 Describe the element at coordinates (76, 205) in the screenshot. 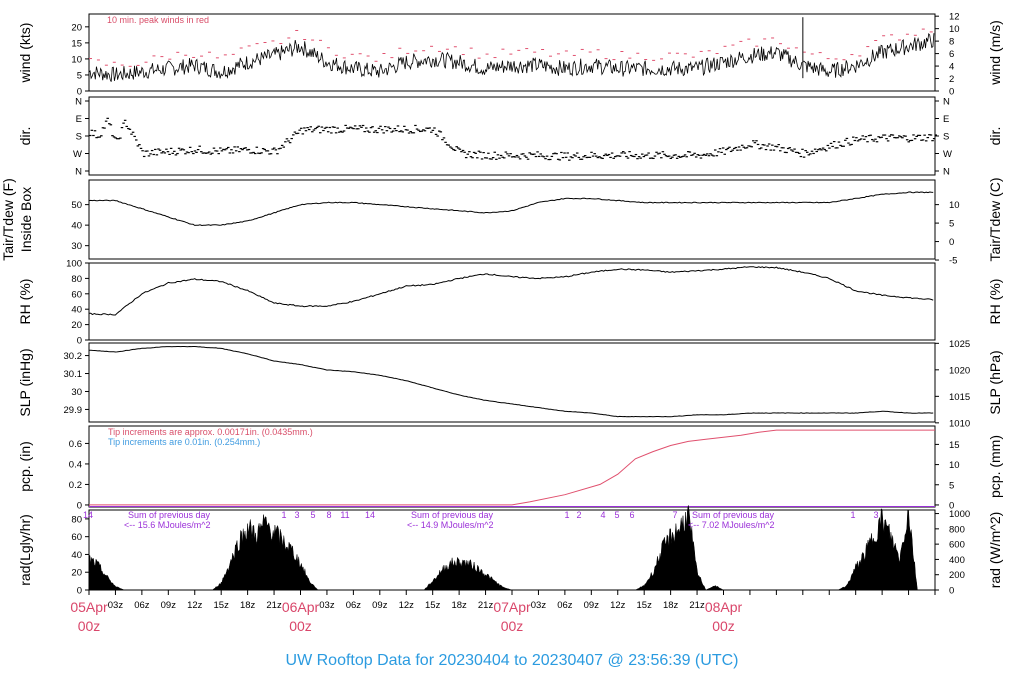

I see `temp-ytick-label: 50` at that location.